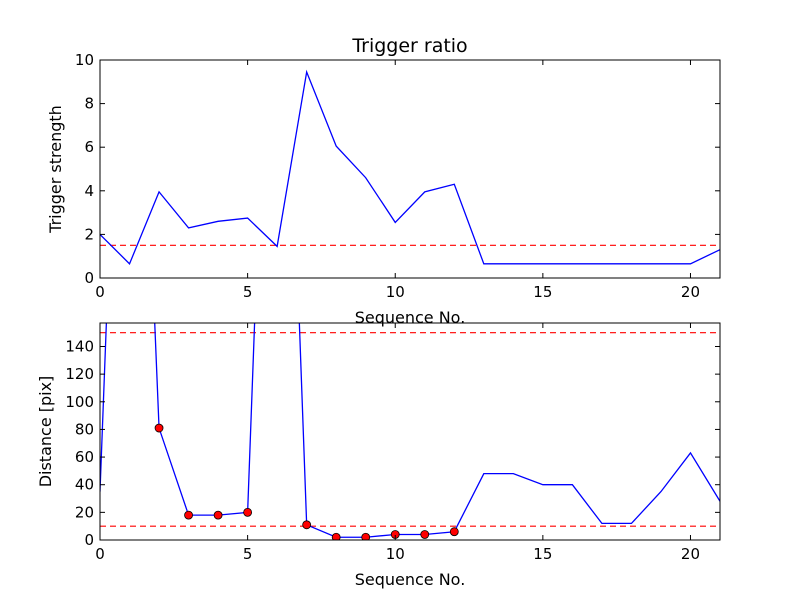  What do you see at coordinates (89, 104) in the screenshot?
I see `y-tick-label: 8` at bounding box center [89, 104].